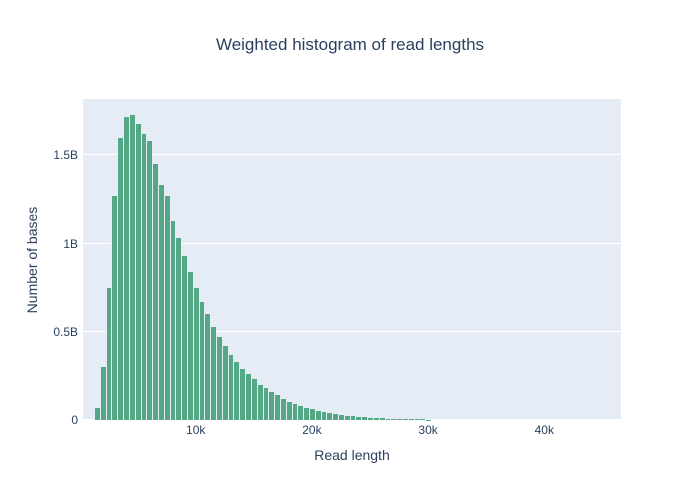  What do you see at coordinates (350, 44) in the screenshot?
I see `chart-title: Weighted histogram of read lengths` at bounding box center [350, 44].